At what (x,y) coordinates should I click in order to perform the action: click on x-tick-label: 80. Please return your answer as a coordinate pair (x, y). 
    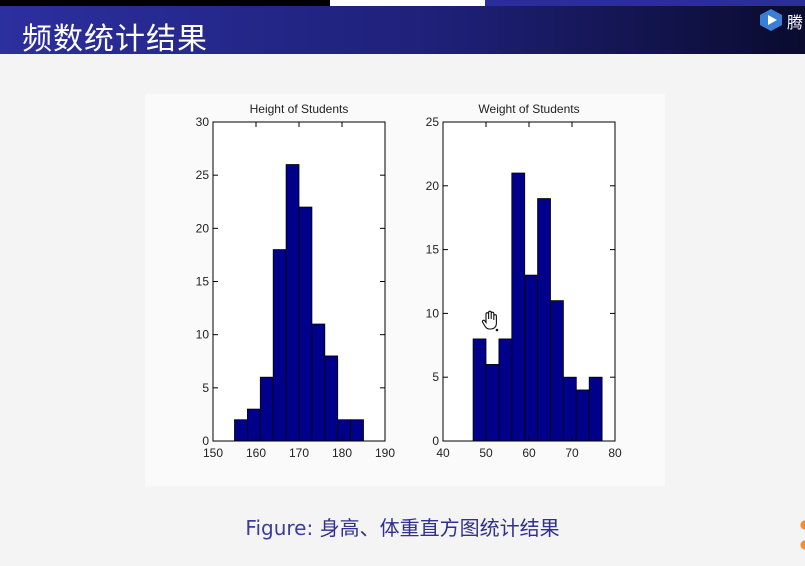
    Looking at the image, I should click on (615, 453).